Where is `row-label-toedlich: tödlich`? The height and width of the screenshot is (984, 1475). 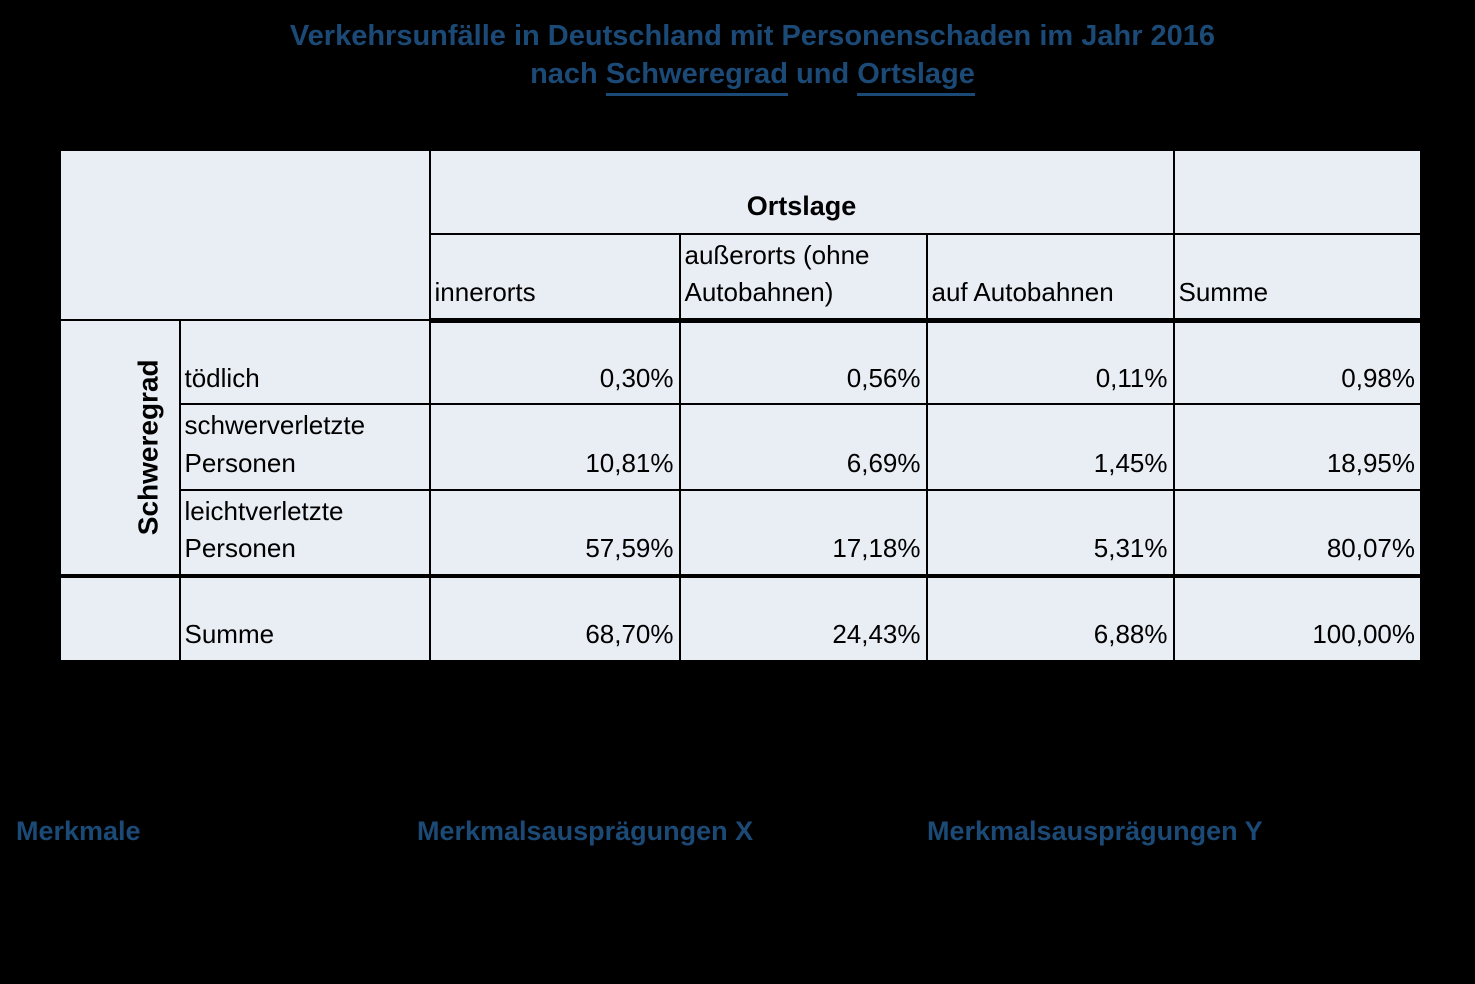 row-label-toedlich: tödlich is located at coordinates (304, 362).